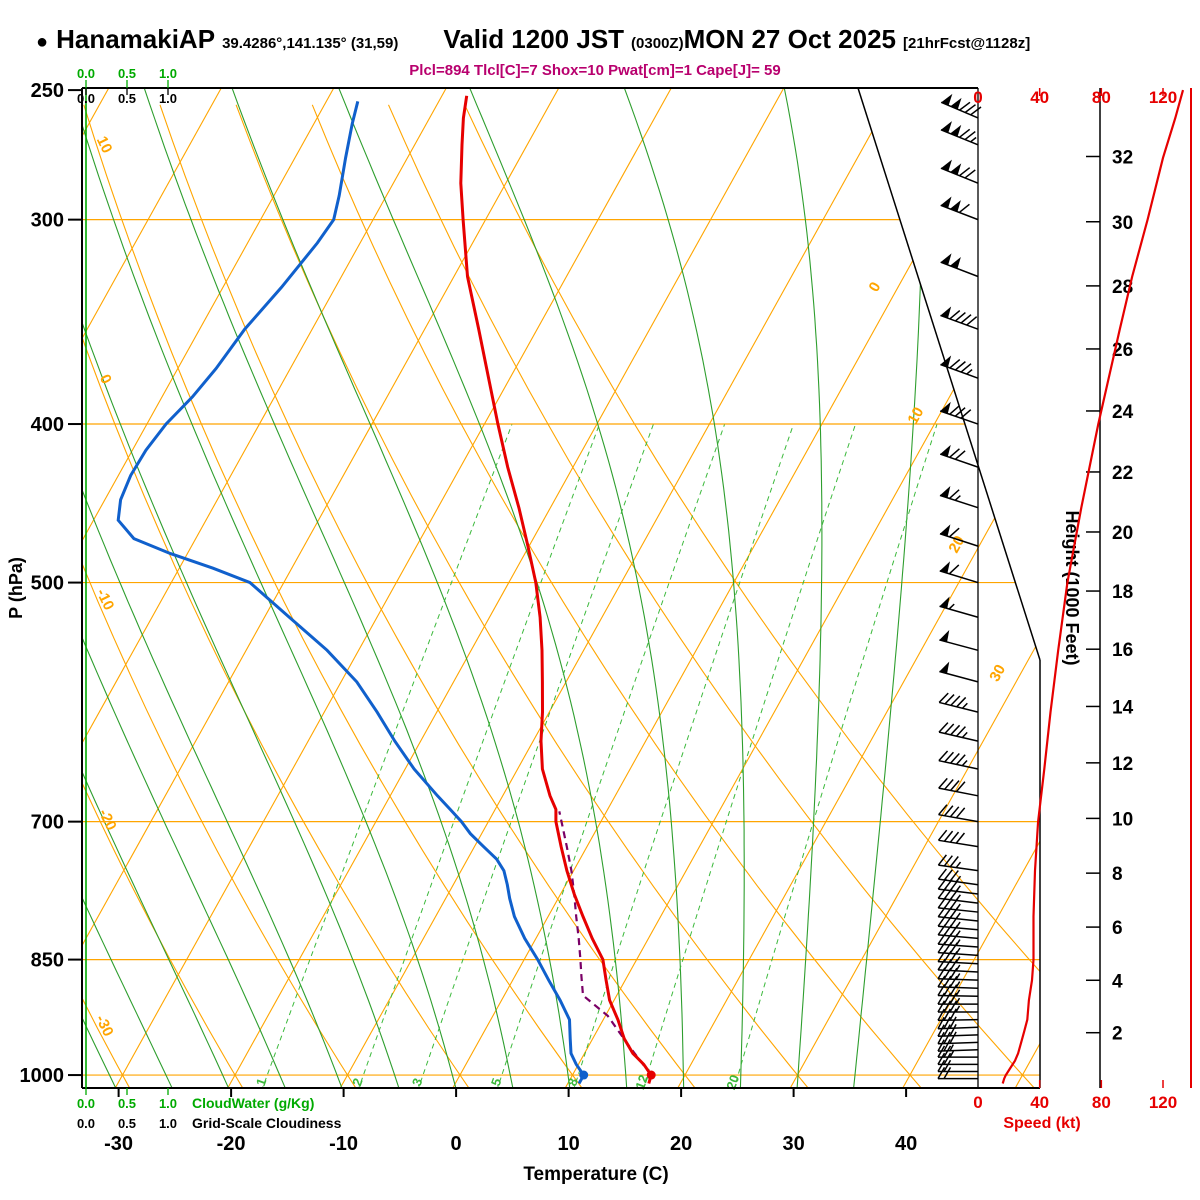 This screenshot has width=1200, height=1200. Describe the element at coordinates (956, 544) in the screenshot. I see `isotherm-label: 20` at that location.